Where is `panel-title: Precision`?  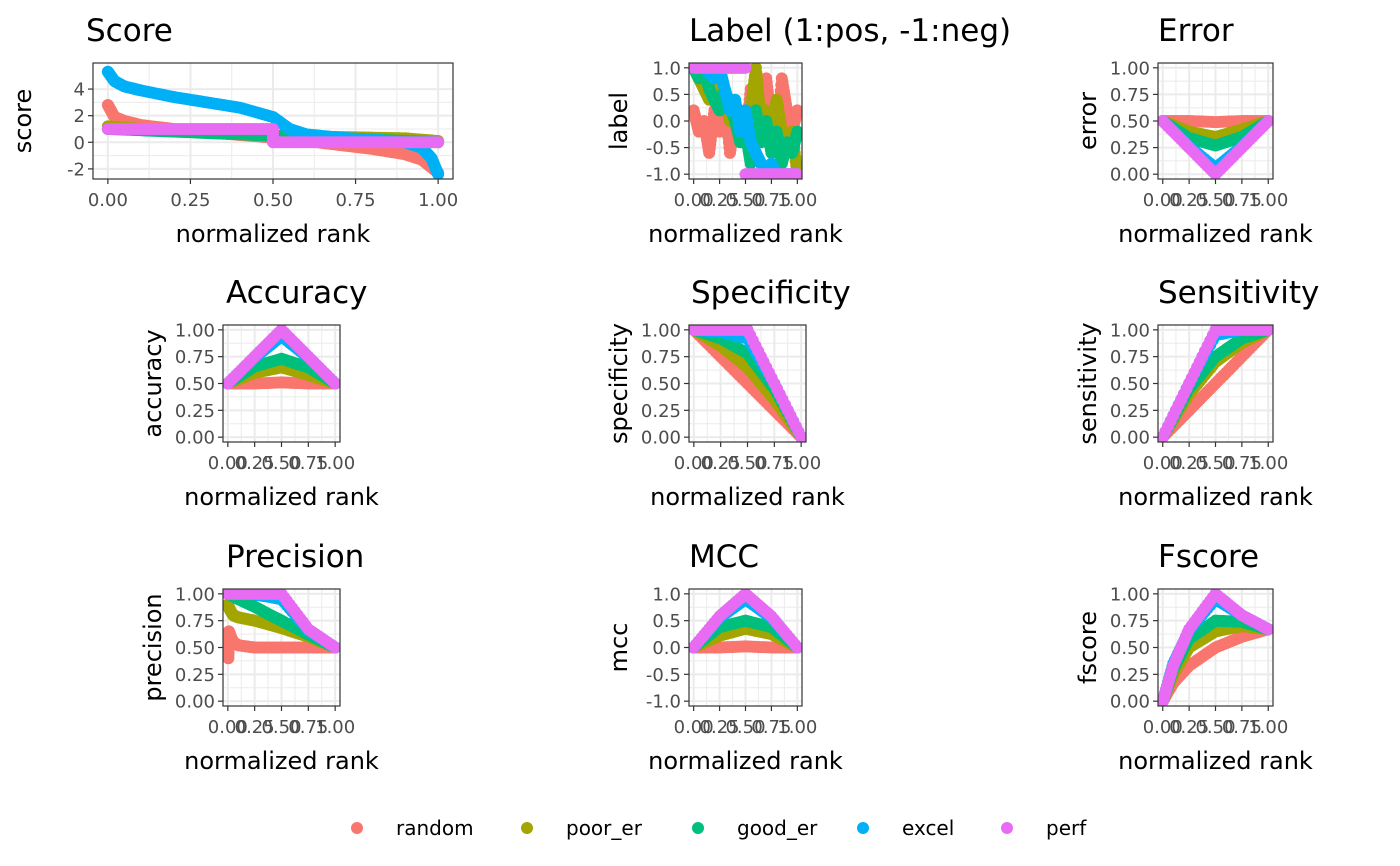 panel-title: Precision is located at coordinates (295, 557).